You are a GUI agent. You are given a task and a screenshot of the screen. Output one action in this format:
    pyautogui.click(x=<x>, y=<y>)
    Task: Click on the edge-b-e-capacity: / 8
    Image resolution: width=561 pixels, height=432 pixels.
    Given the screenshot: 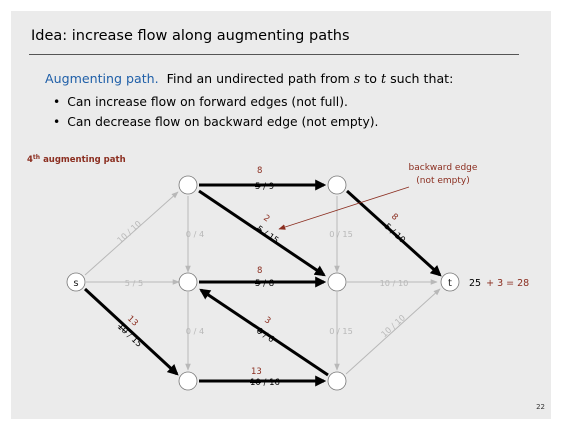 What is the action you would take?
    pyautogui.click(x=267, y=284)
    